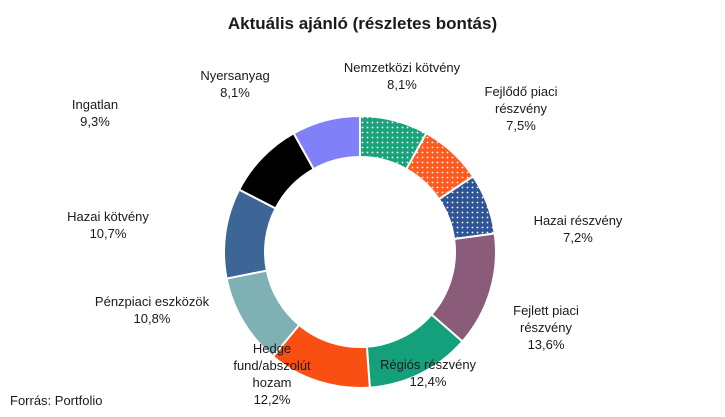 This screenshot has width=725, height=417. I want to click on slice-label-1: Fejlődő piaci részvény 7,5%, so click(521, 108).